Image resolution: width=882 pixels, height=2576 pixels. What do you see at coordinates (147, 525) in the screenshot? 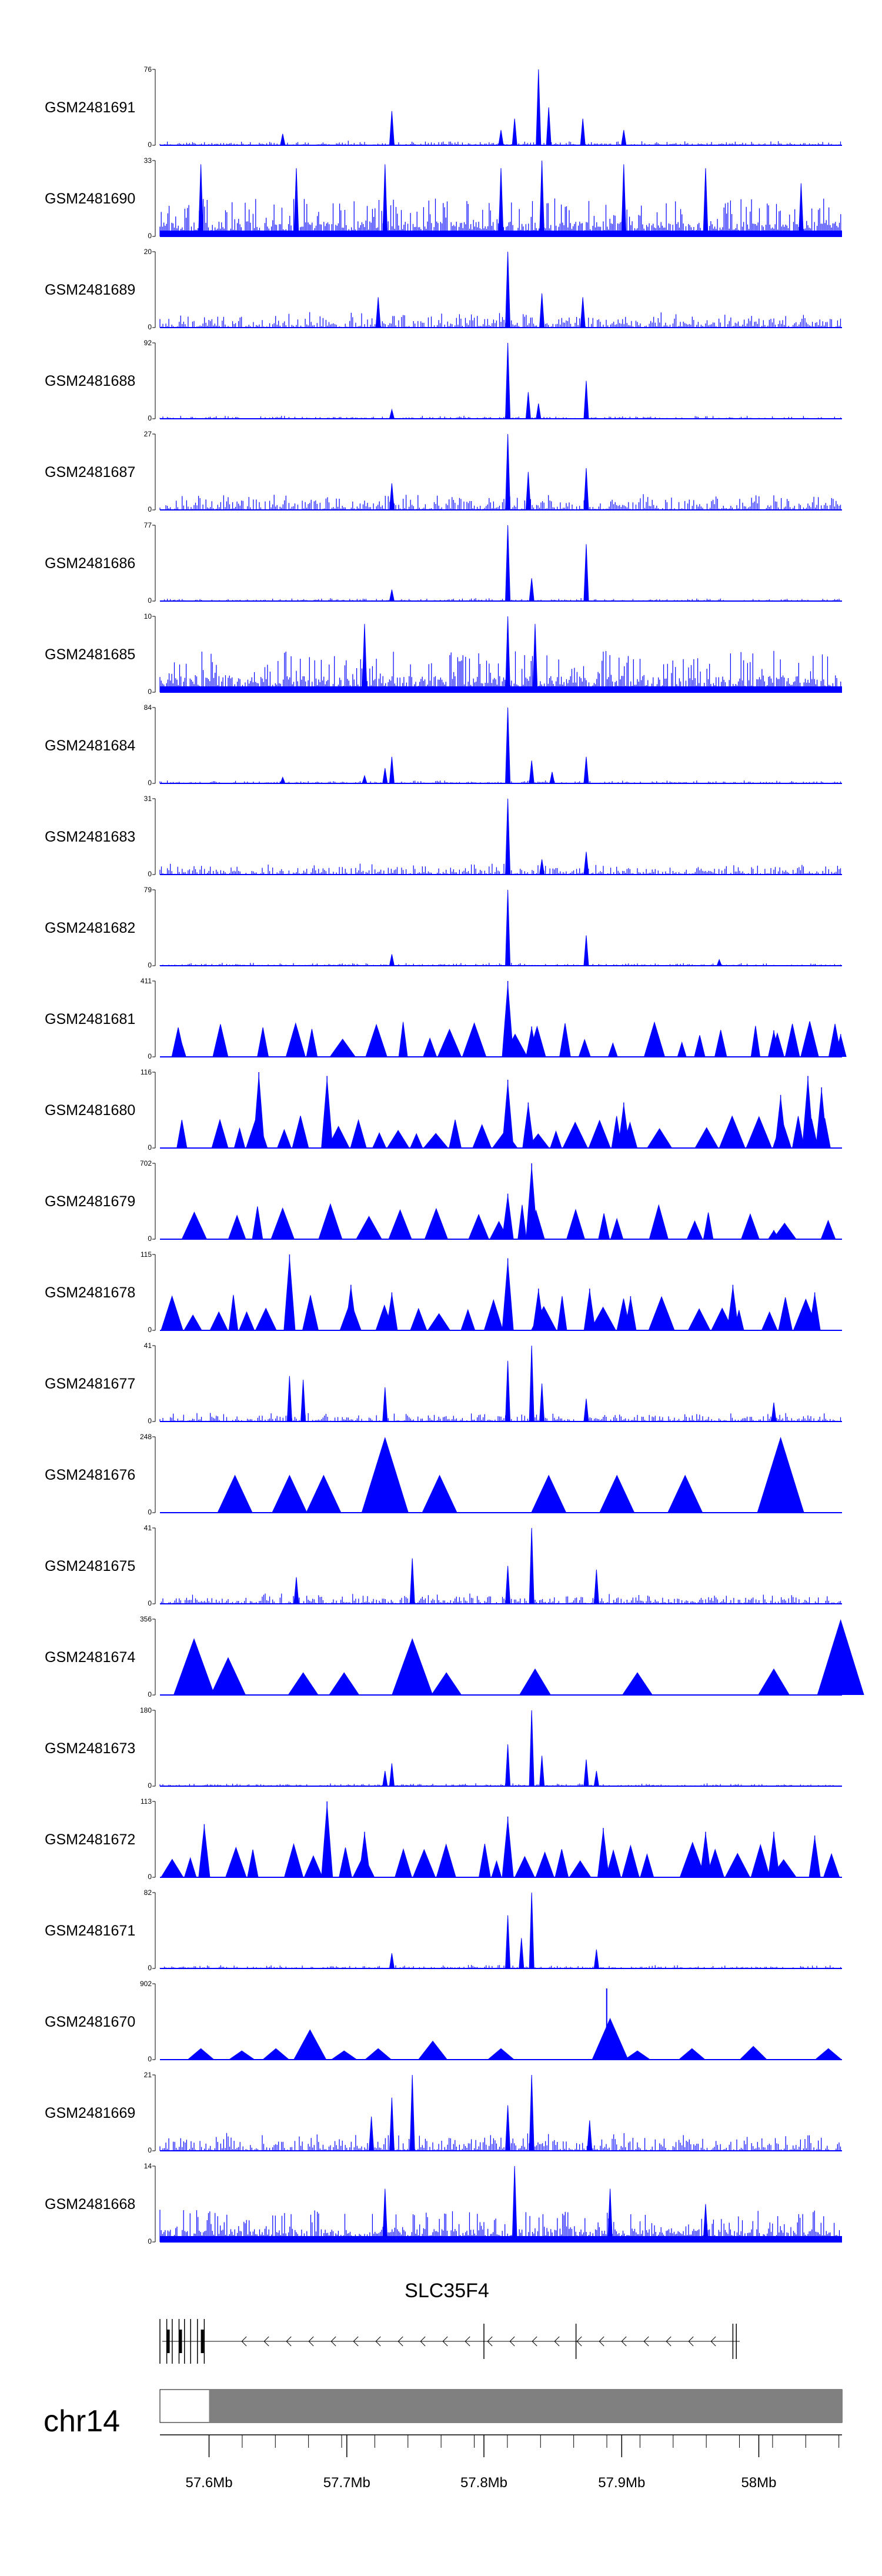
I see `track-ymax-label: 77` at bounding box center [147, 525].